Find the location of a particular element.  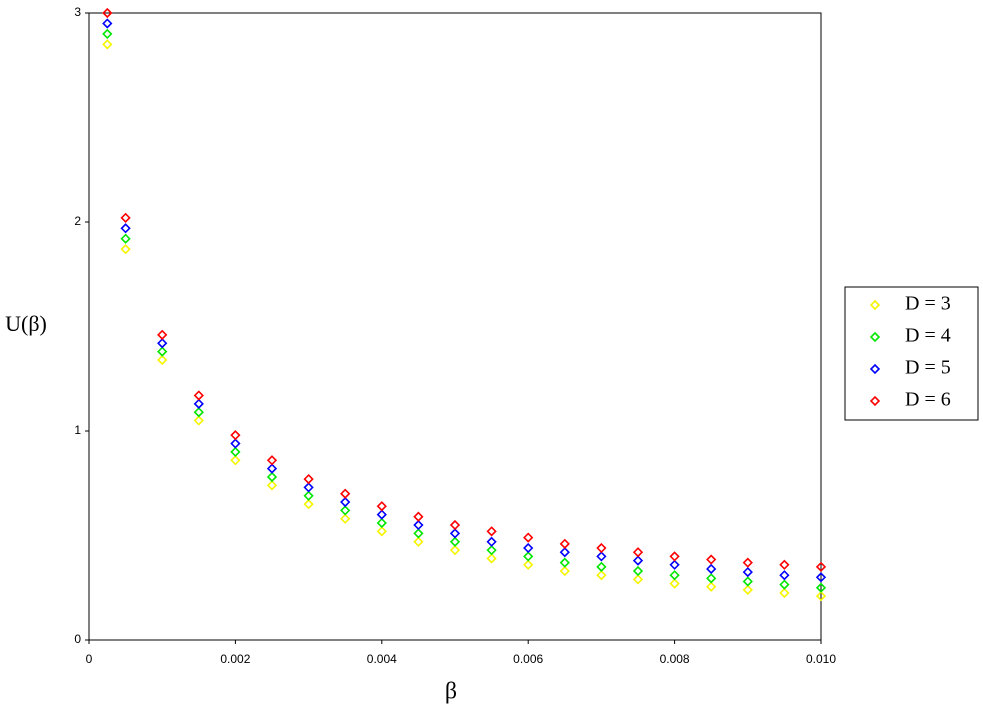

y-tick-label: 3 is located at coordinates (77, 12).